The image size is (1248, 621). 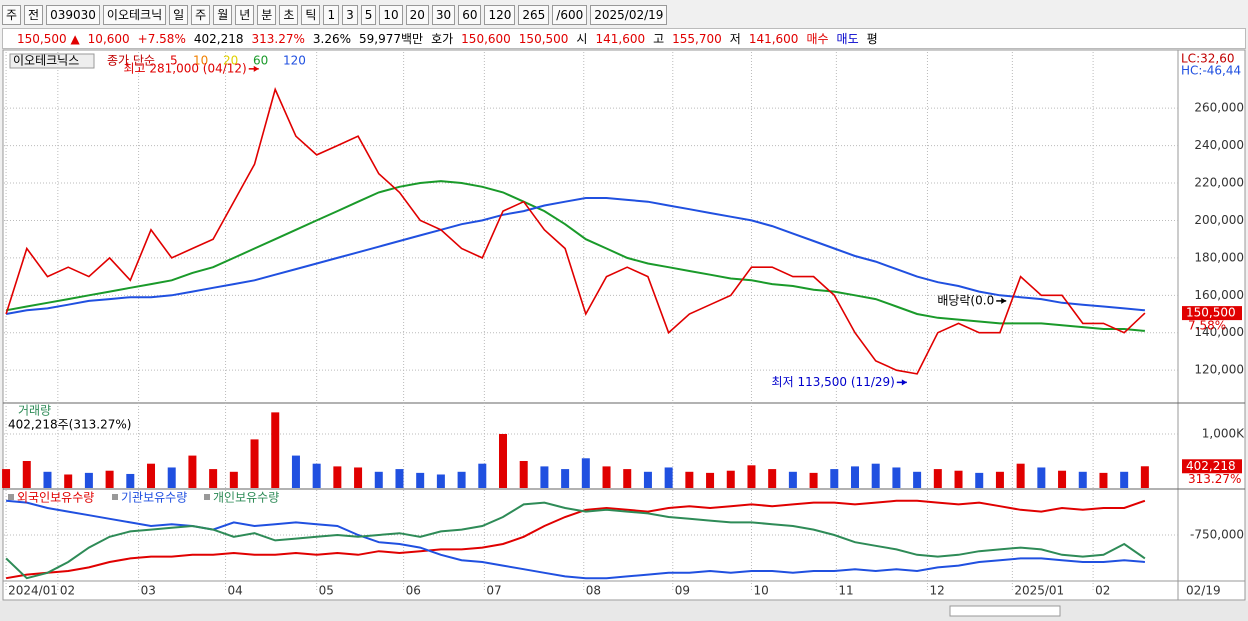 I want to click on toolbar-button: /600, so click(x=570, y=15).